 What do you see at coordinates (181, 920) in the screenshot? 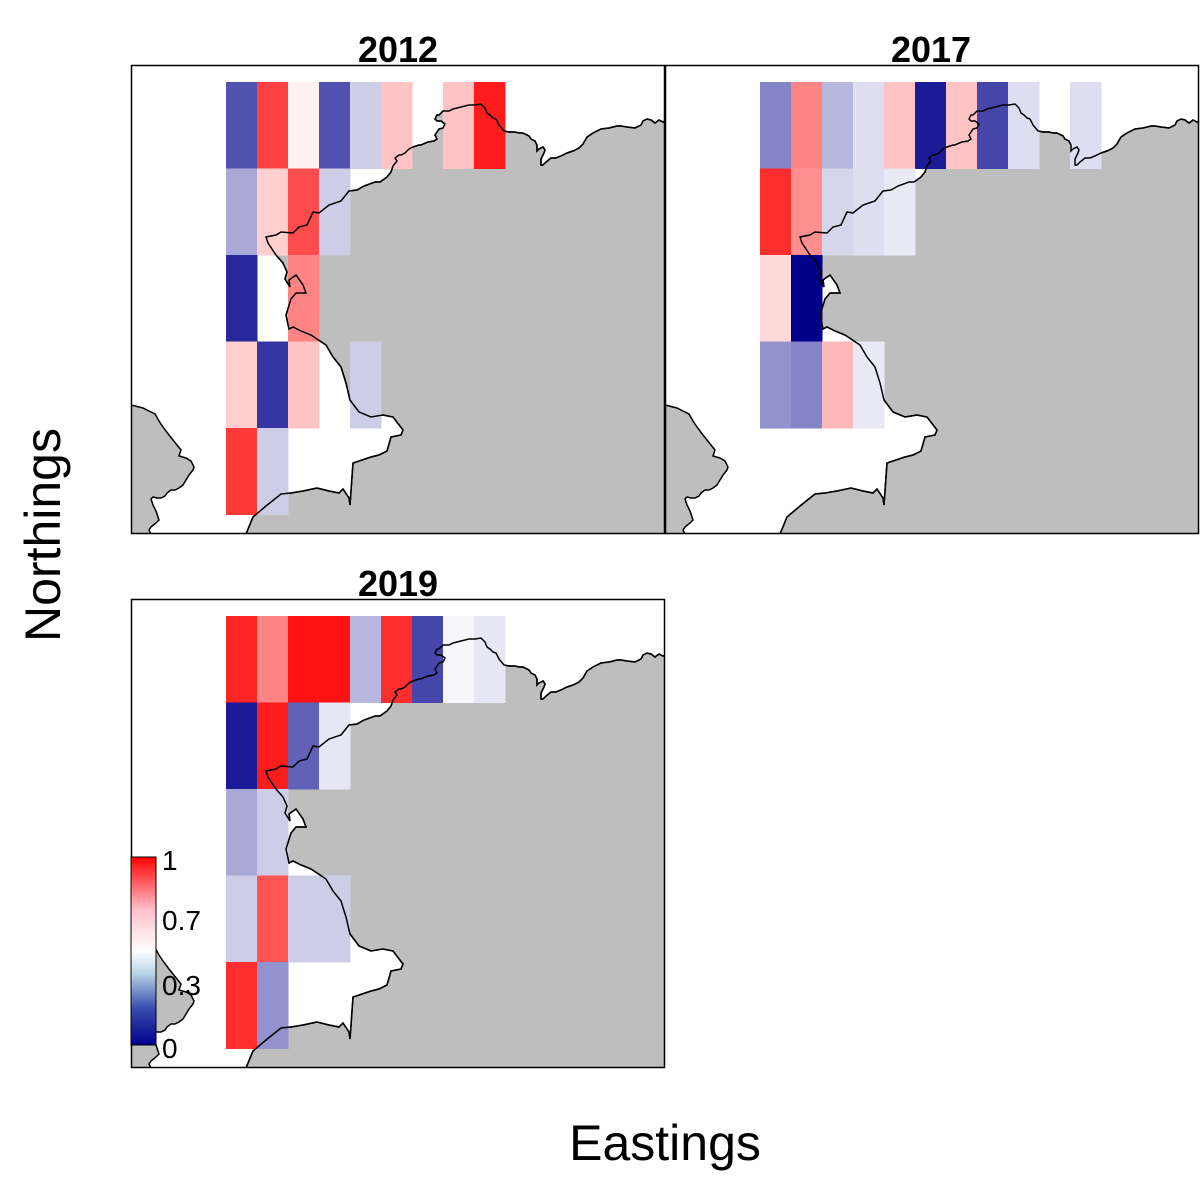
I see `legend-tick-label: 0.7` at bounding box center [181, 920].